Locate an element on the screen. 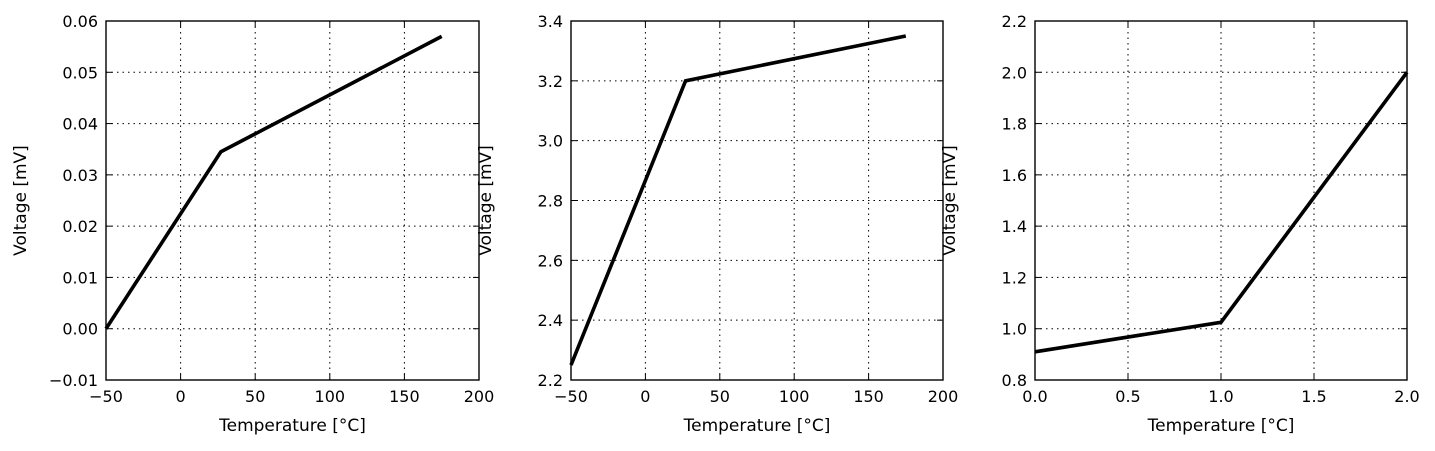 This screenshot has width=1435, height=451. y-tick-label: 0.03 is located at coordinates (80, 175).